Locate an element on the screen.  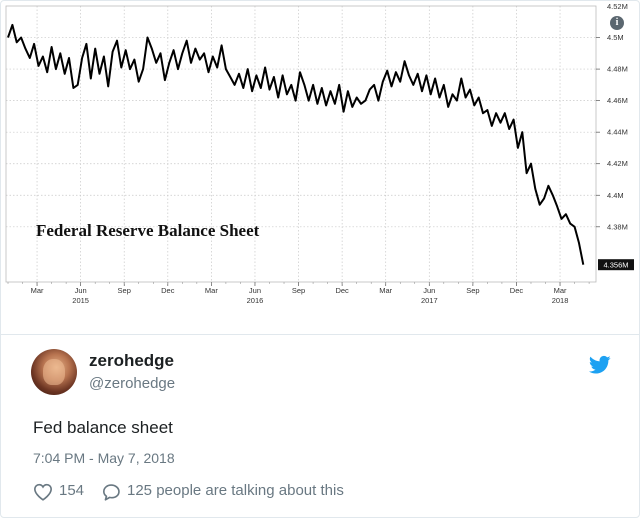
x-year-label: 2018 is located at coordinates (560, 300).